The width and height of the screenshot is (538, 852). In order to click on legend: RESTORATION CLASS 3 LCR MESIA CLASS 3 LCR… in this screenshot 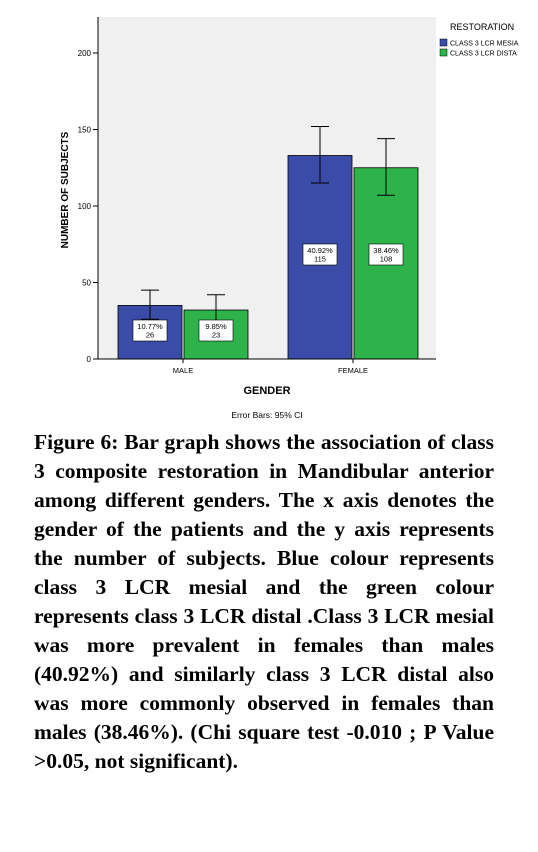, I will do `click(479, 40)`.